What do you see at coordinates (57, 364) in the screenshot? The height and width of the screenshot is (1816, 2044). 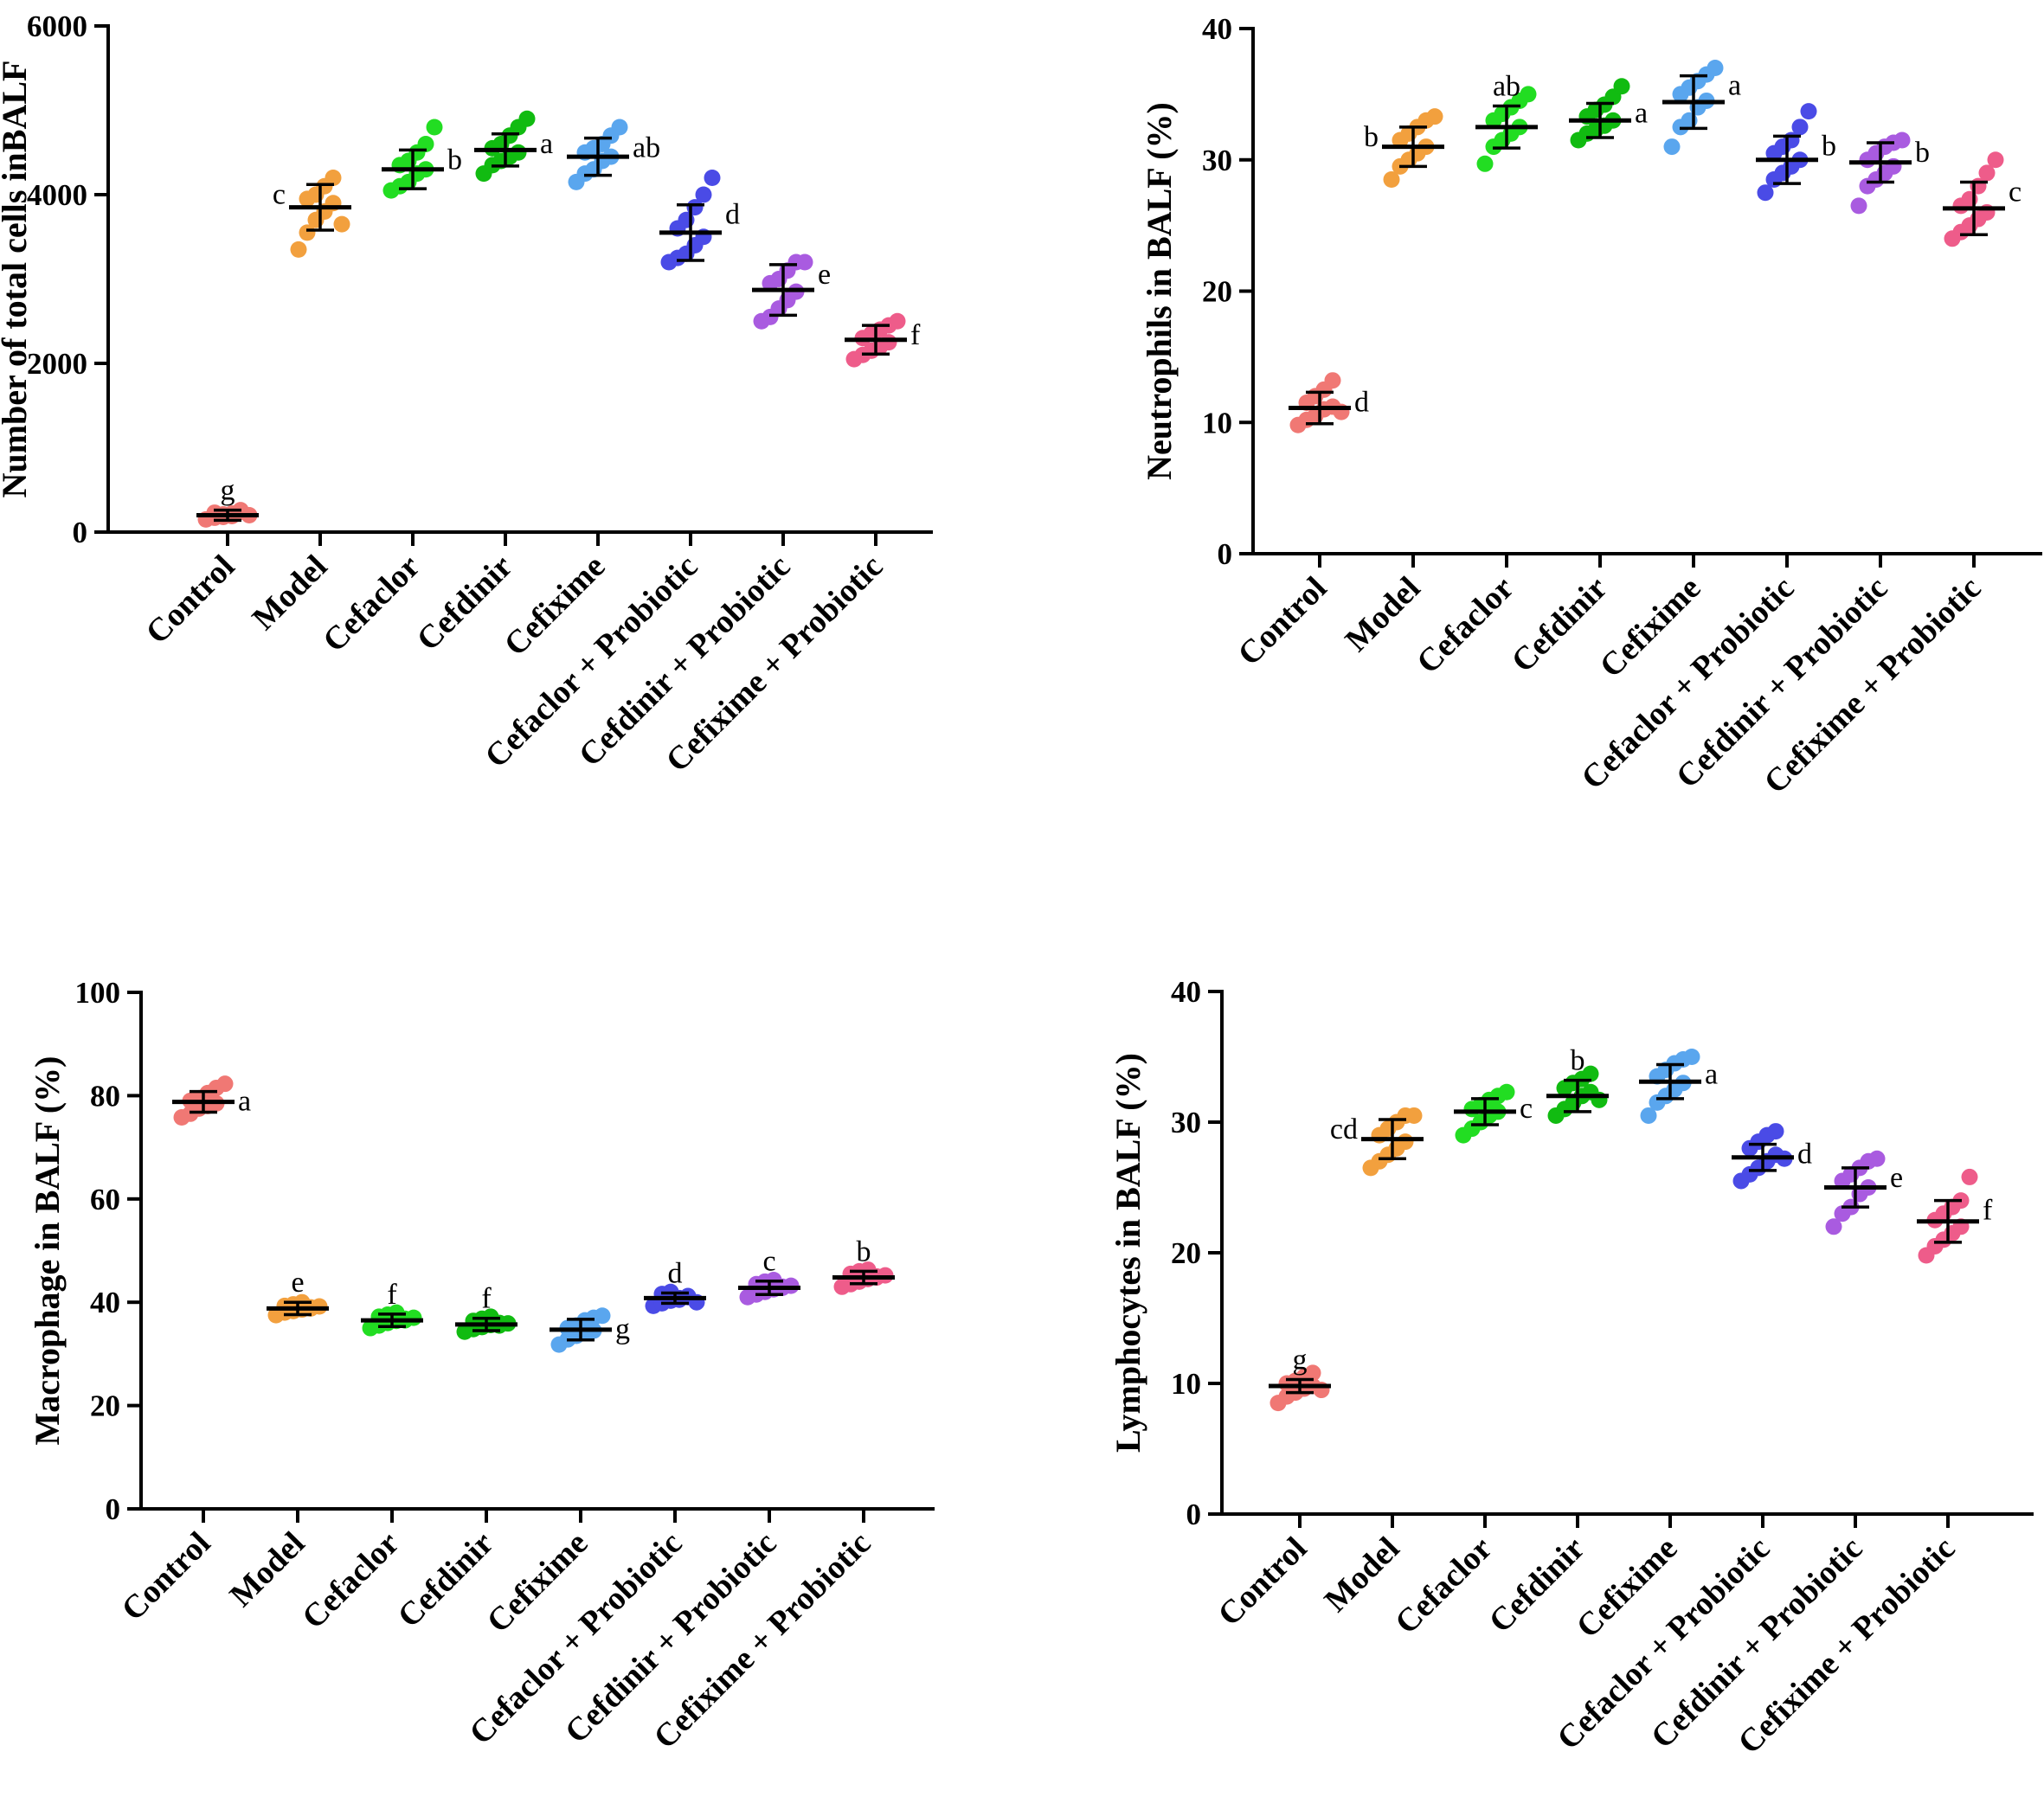 I see `y-tick-label: 2000` at bounding box center [57, 364].